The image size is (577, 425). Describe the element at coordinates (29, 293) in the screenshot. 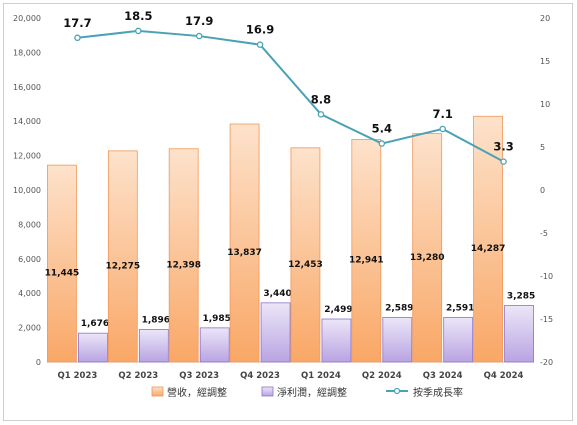

I see `y-left-tick-label: 4,000` at that location.